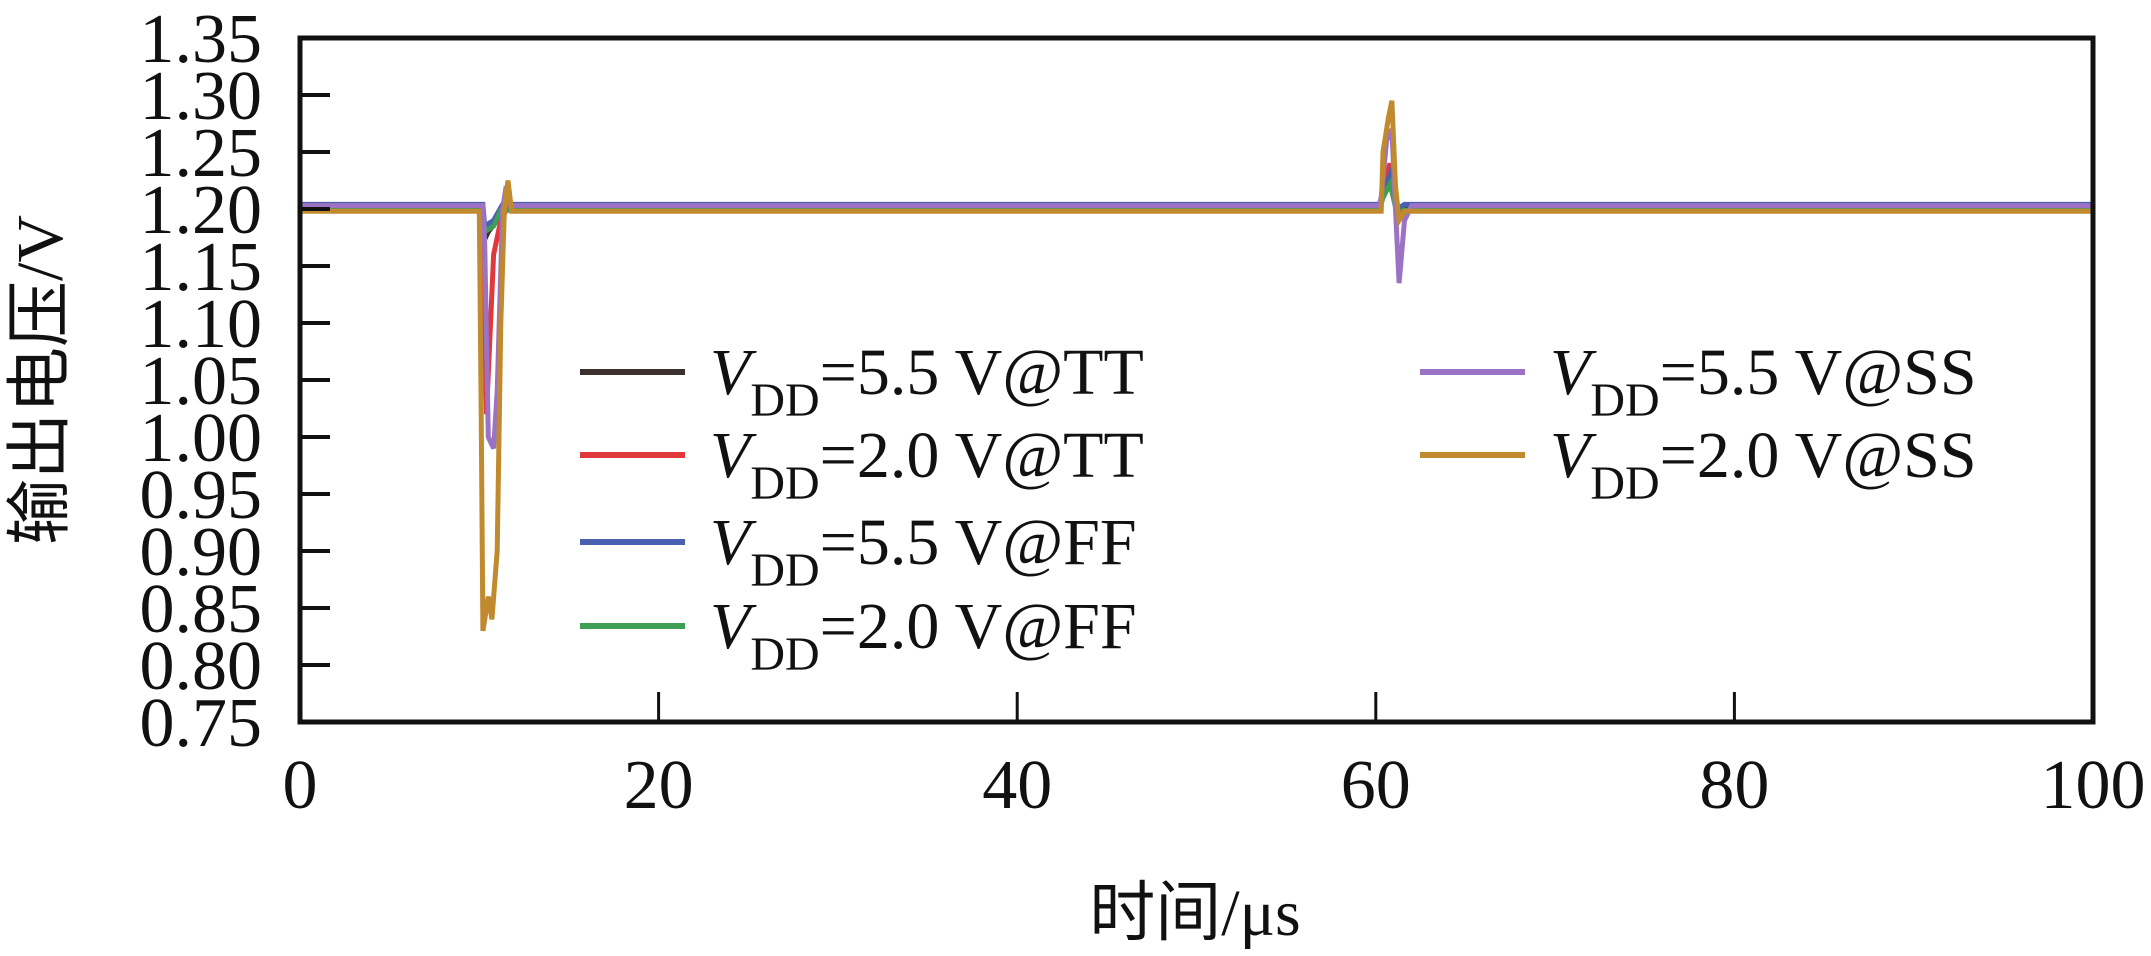 The image size is (2151, 956). Describe the element at coordinates (659, 785) in the screenshot. I see `x-tick-label: 20` at that location.